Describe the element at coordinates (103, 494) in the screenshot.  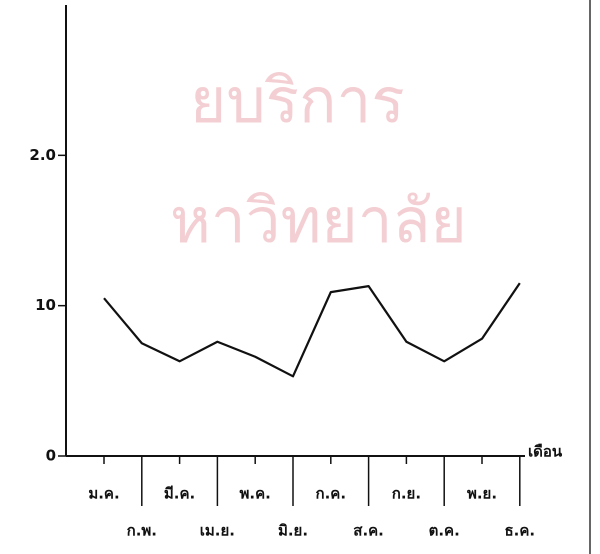
I see `x-tick-label: ม.ค.` at that location.